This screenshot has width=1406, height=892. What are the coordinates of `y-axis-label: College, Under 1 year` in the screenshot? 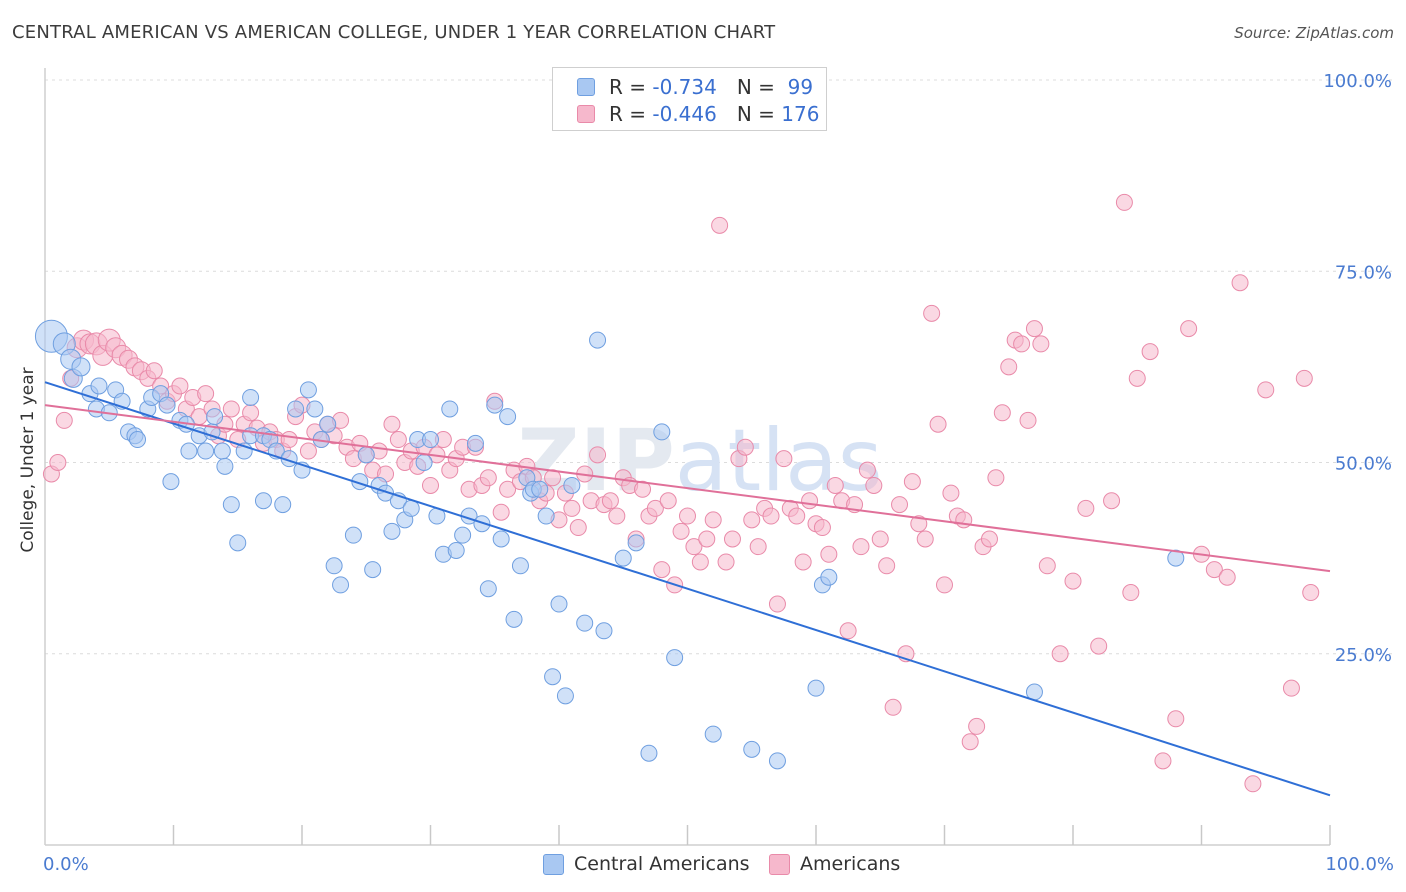 It's located at (28, 460).